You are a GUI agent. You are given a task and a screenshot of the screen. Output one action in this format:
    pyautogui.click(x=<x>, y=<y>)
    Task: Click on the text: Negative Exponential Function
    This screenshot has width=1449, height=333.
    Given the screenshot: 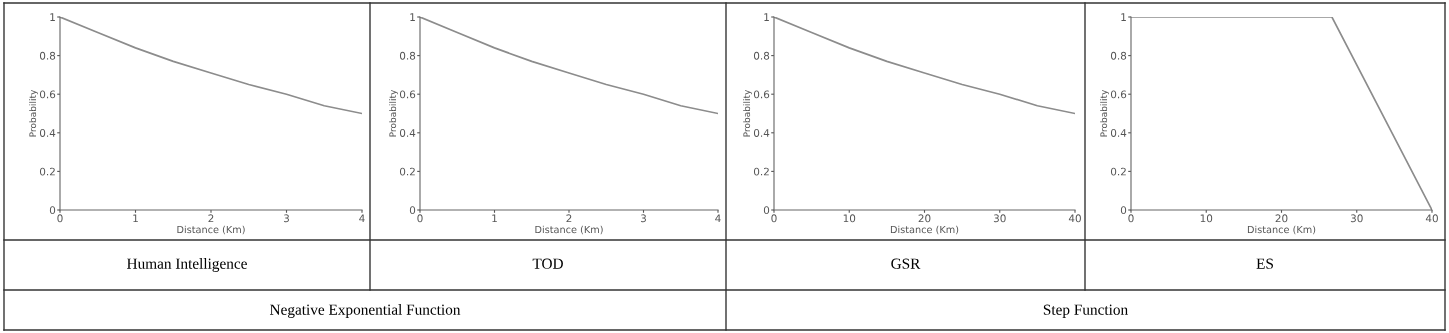 What is the action you would take?
    pyautogui.click(x=365, y=311)
    